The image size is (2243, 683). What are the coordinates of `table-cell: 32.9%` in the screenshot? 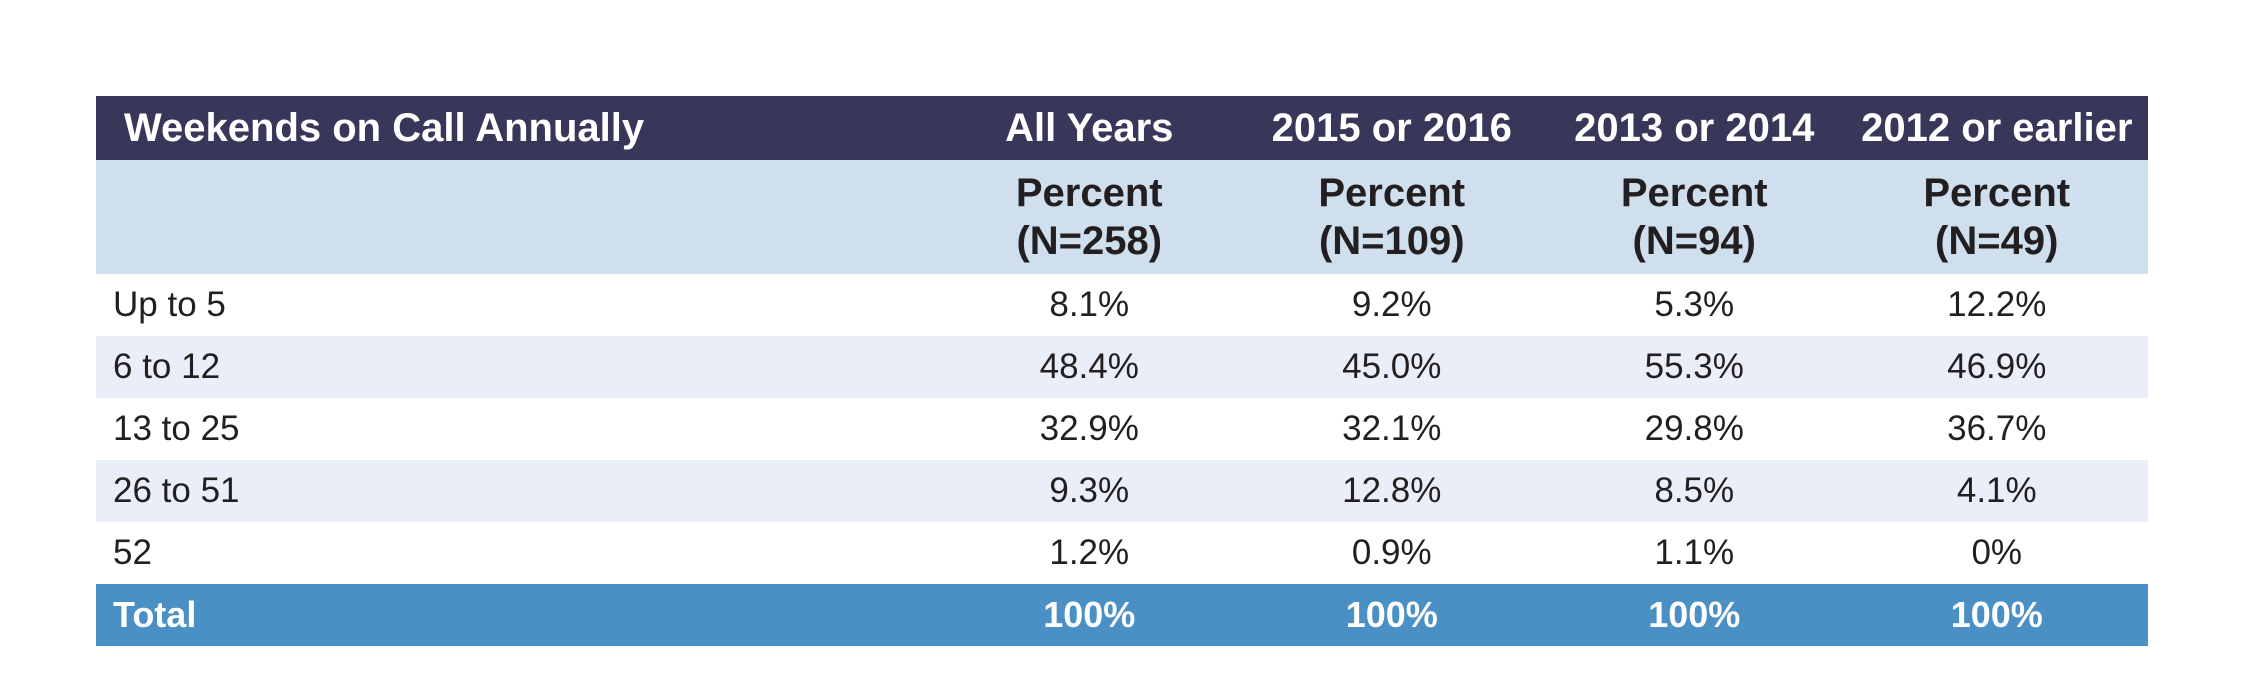 It's located at (1089, 428).